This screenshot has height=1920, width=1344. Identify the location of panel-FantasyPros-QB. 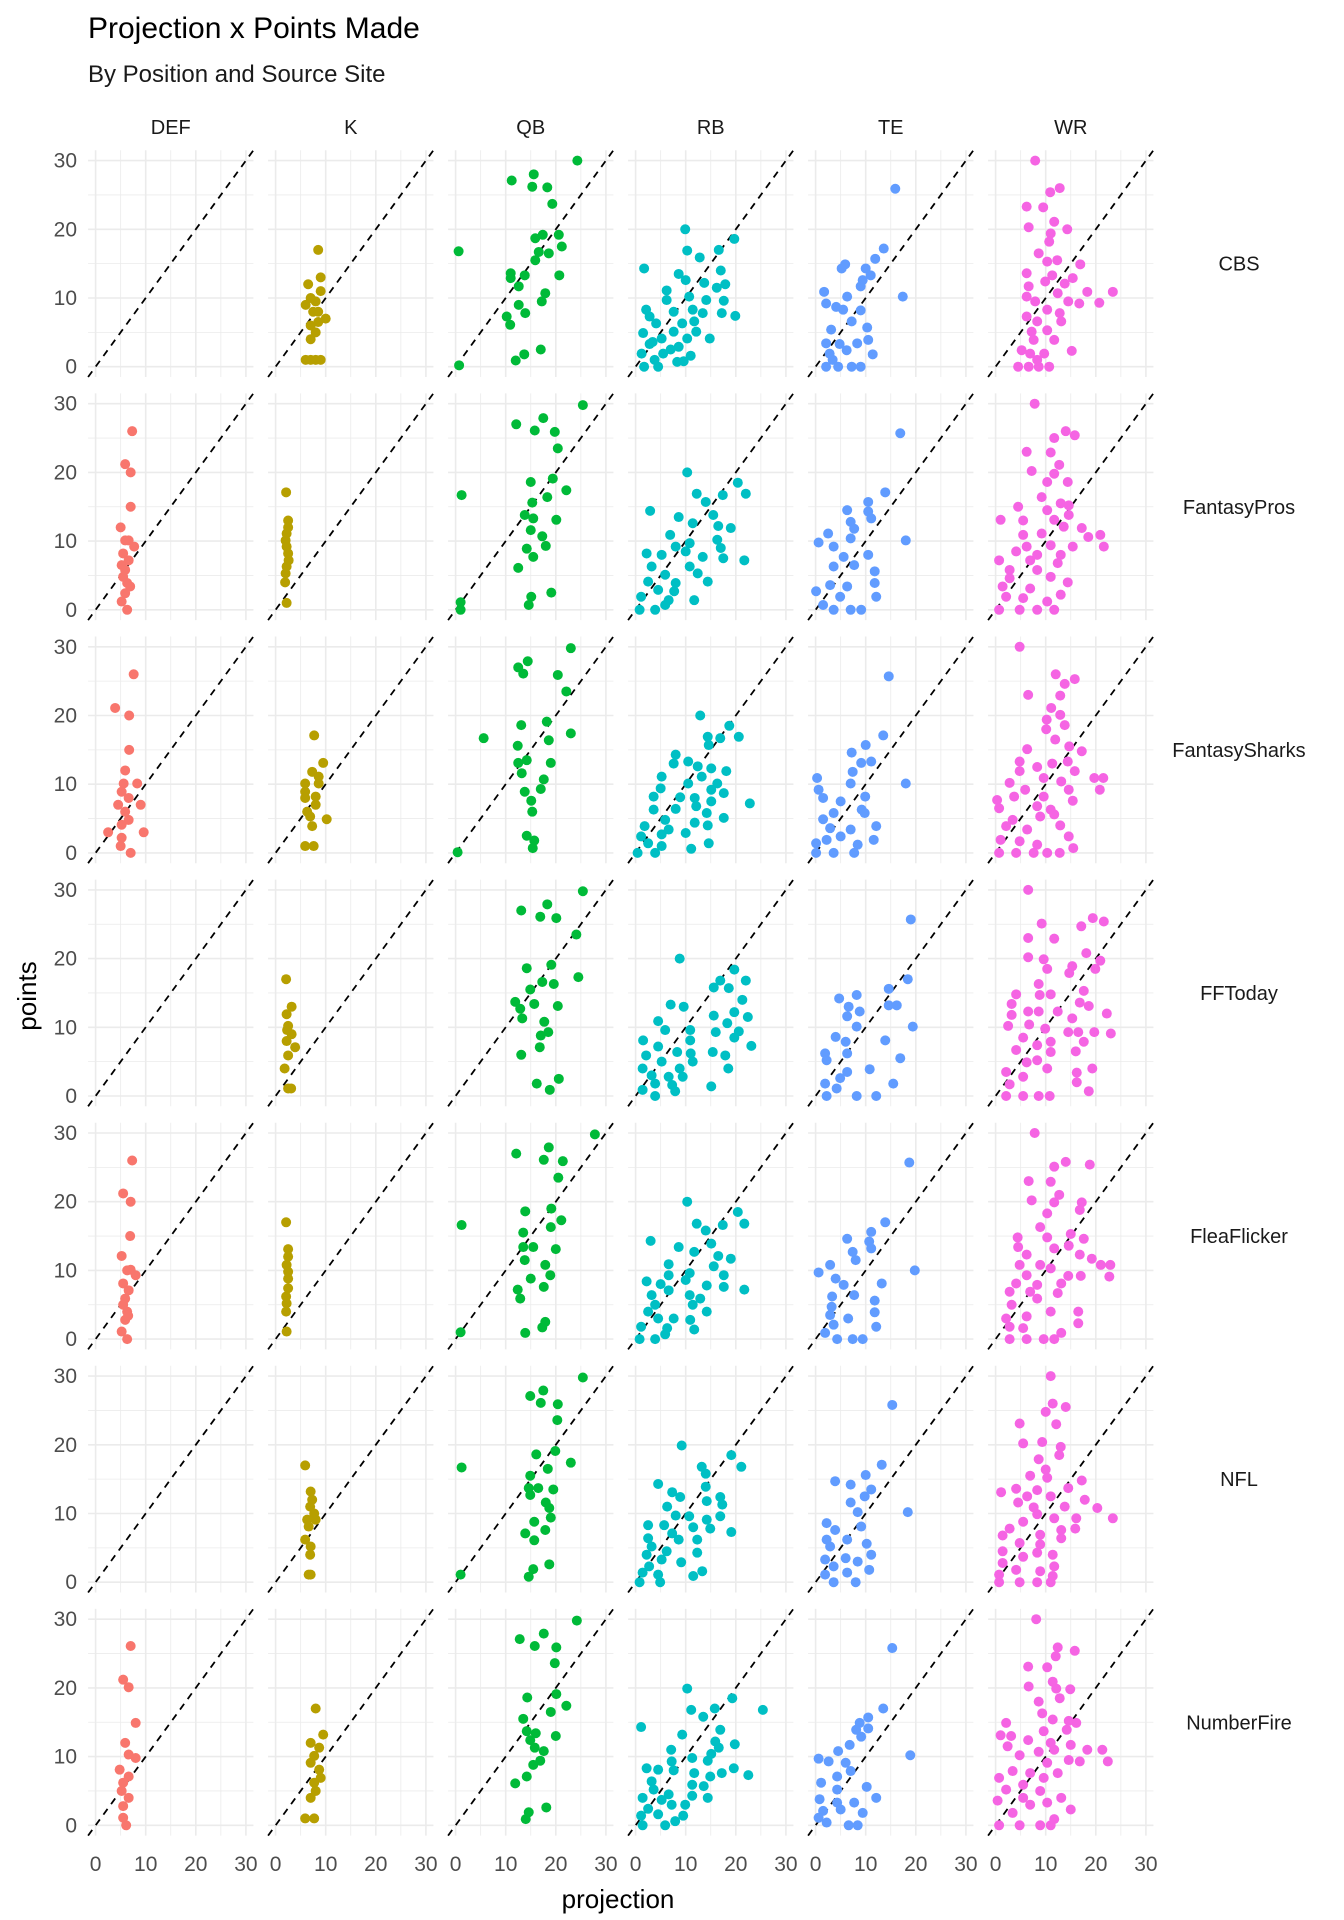
(531, 506).